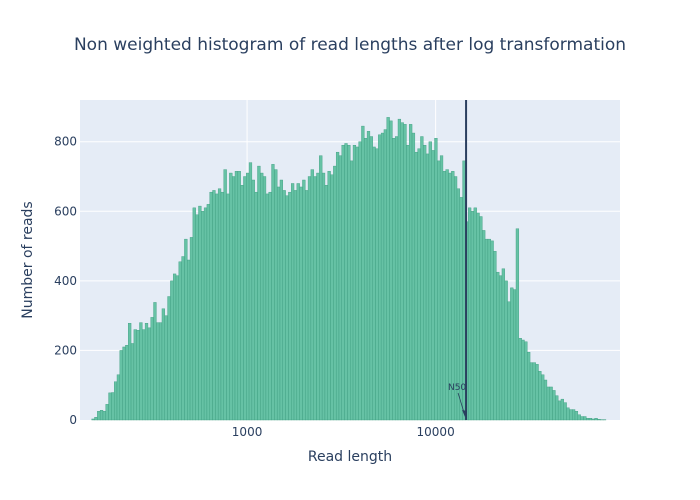  What do you see at coordinates (436, 432) in the screenshot?
I see `x-tick-label: 10000` at bounding box center [436, 432].